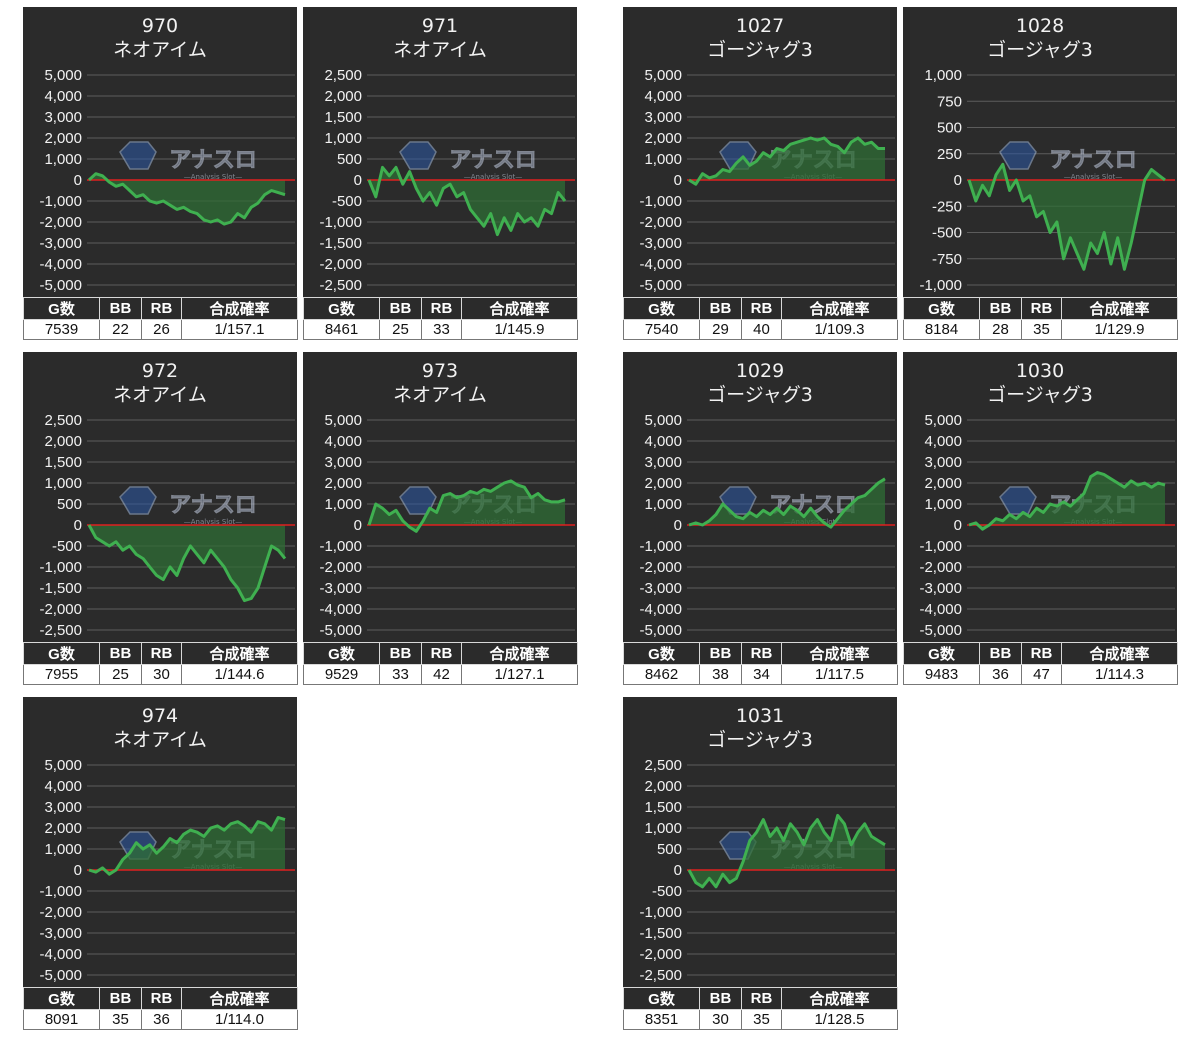 Image resolution: width=1200 pixels, height=1040 pixels. What do you see at coordinates (958, 525) in the screenshot?
I see `y-tick-label: 0` at bounding box center [958, 525].